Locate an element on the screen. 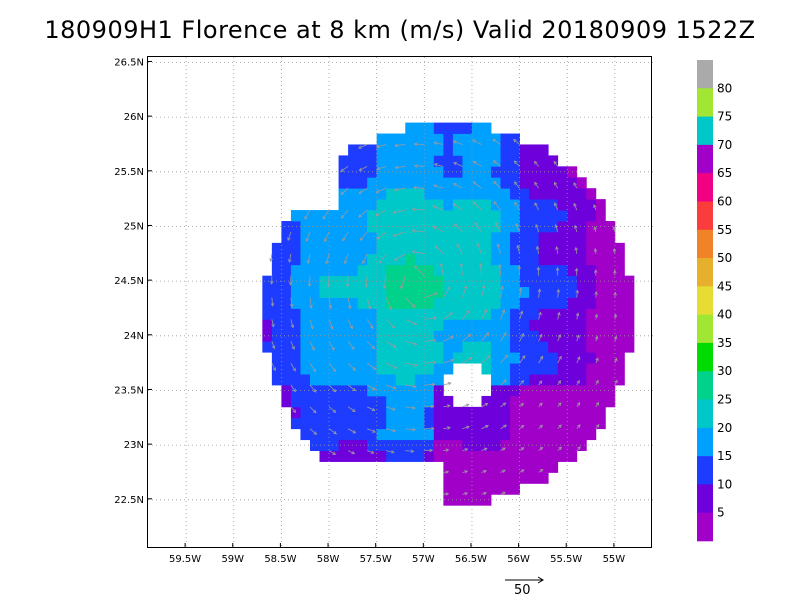 The image size is (800, 600). scale-vector-label: 50 is located at coordinates (522, 590).